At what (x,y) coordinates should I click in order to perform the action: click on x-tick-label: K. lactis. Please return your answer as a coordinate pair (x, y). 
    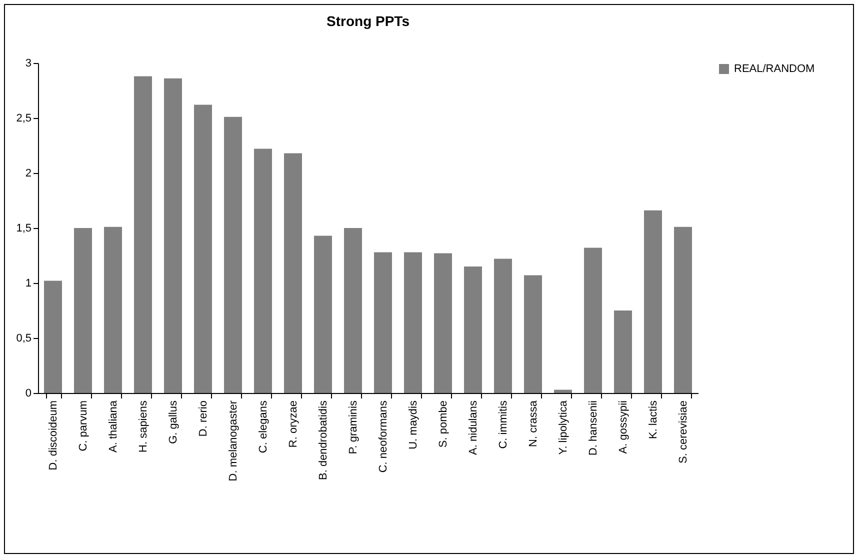
    Looking at the image, I should click on (654, 420).